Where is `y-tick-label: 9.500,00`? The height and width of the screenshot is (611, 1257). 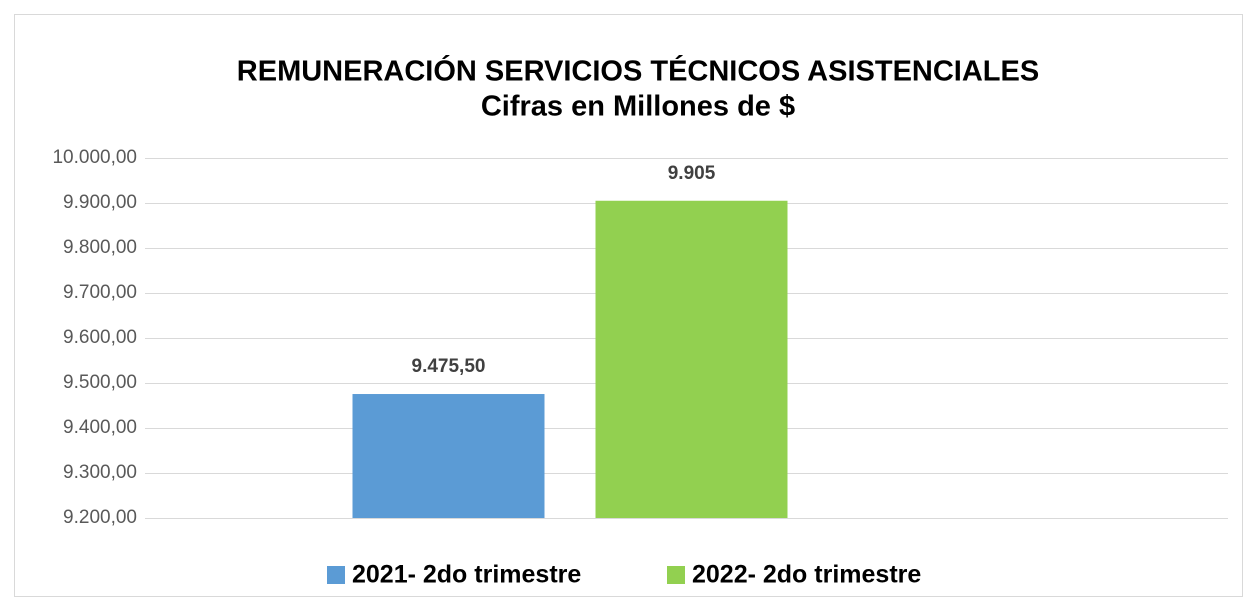 y-tick-label: 9.500,00 is located at coordinates (100, 382).